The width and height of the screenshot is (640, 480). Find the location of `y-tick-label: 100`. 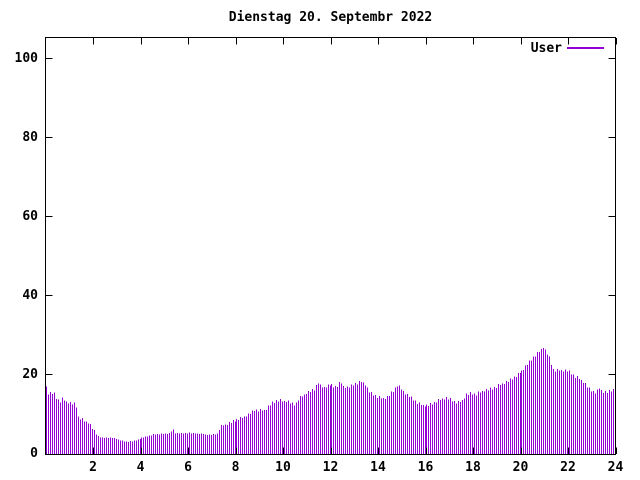

y-tick-label: 100 is located at coordinates (26, 58).